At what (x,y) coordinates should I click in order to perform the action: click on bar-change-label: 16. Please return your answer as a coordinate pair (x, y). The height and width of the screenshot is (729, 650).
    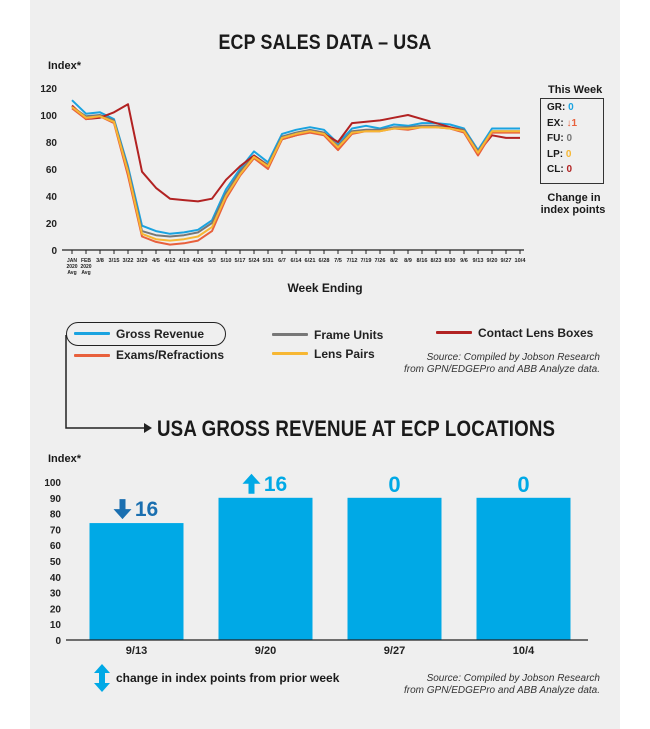
    Looking at the image, I should click on (146, 509).